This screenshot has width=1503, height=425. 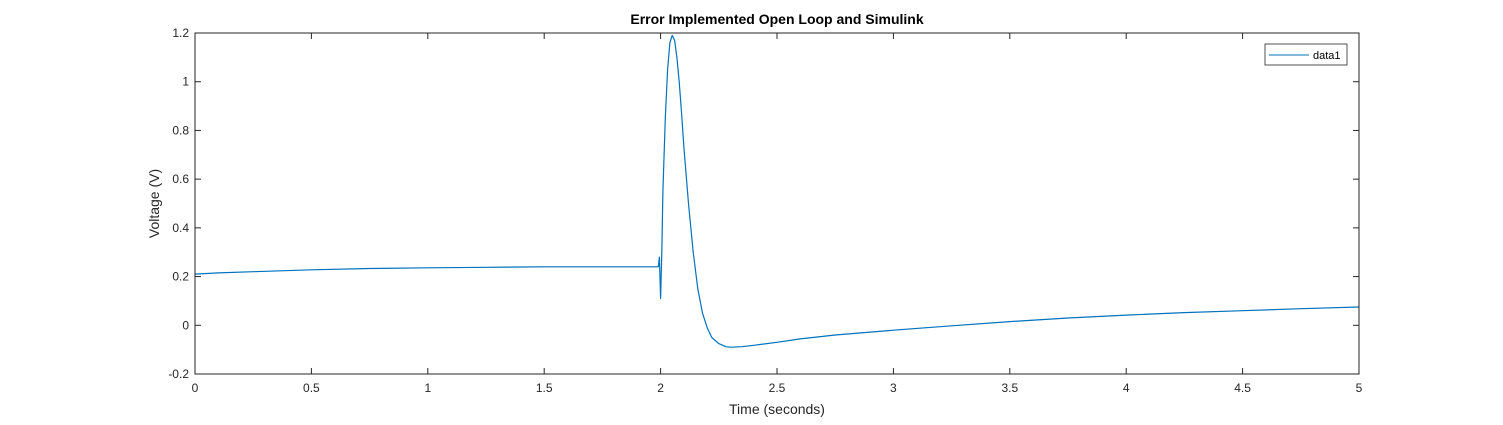 I want to click on x-tick-label: 0, so click(x=195, y=388).